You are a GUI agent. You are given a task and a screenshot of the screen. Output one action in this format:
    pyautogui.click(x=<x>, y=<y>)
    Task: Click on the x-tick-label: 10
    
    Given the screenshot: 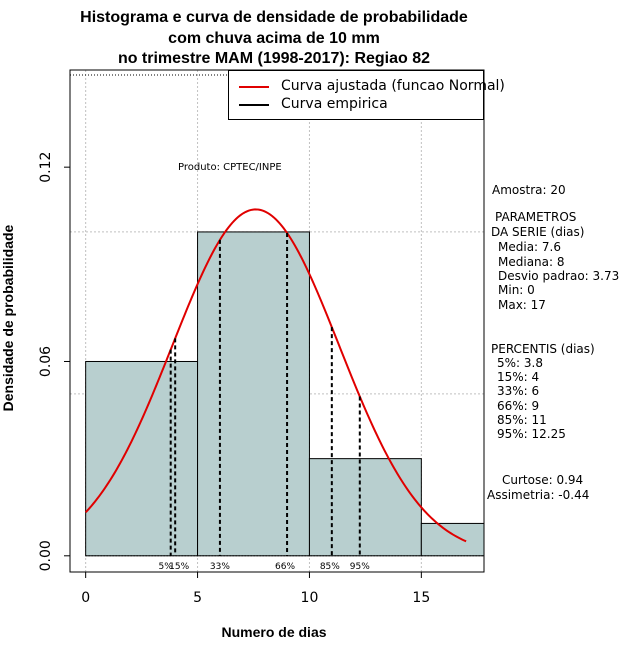 What is the action you would take?
    pyautogui.click(x=310, y=598)
    